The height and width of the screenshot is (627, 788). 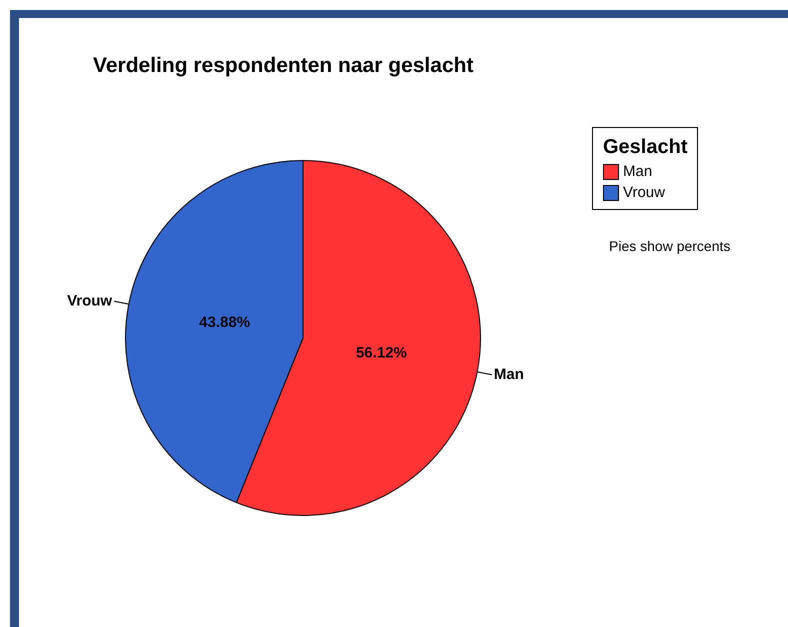 I want to click on data-label: 43.88%, so click(x=224, y=322).